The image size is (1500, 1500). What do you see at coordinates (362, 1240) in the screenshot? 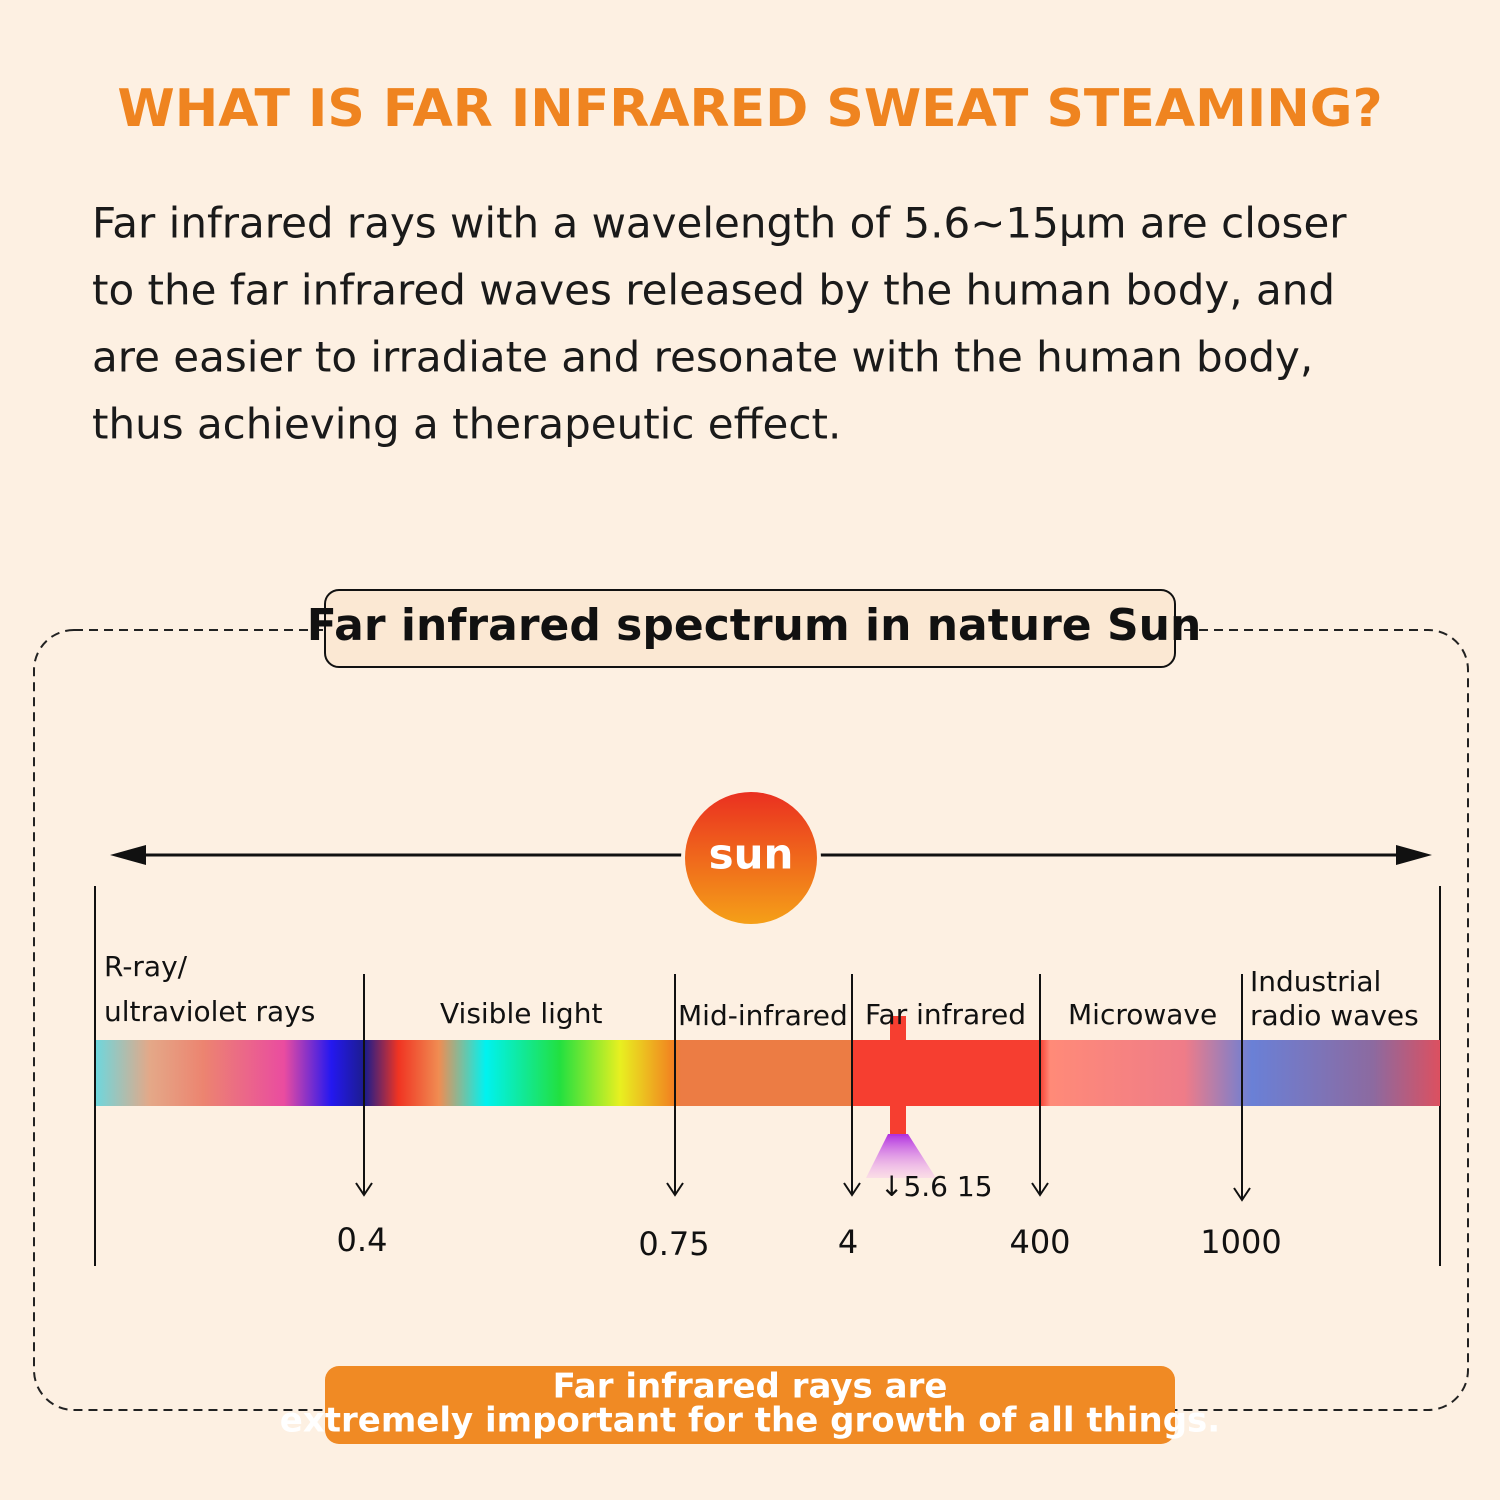
I see `wavelength: 0.4` at bounding box center [362, 1240].